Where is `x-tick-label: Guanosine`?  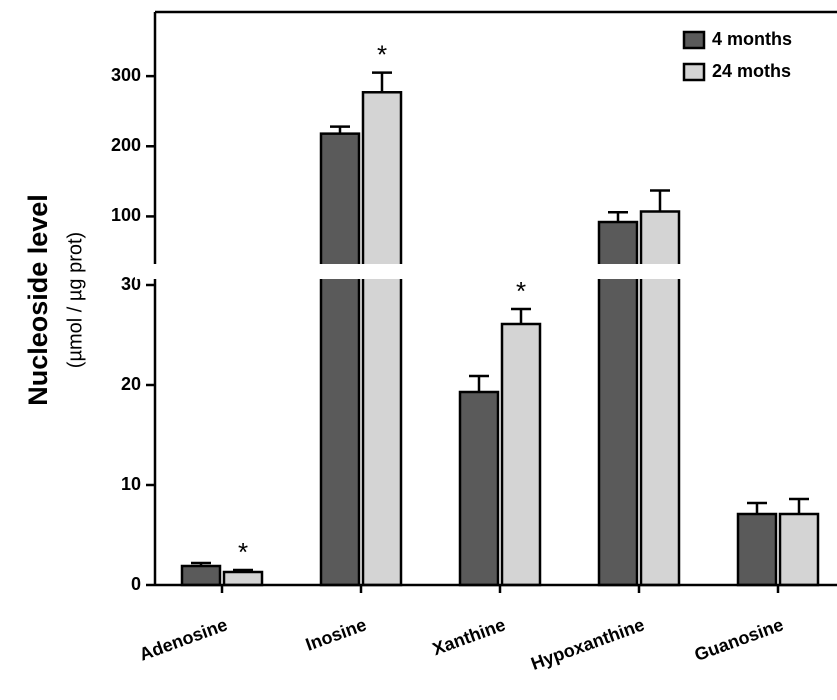 x-tick-label: Guanosine is located at coordinates (739, 639).